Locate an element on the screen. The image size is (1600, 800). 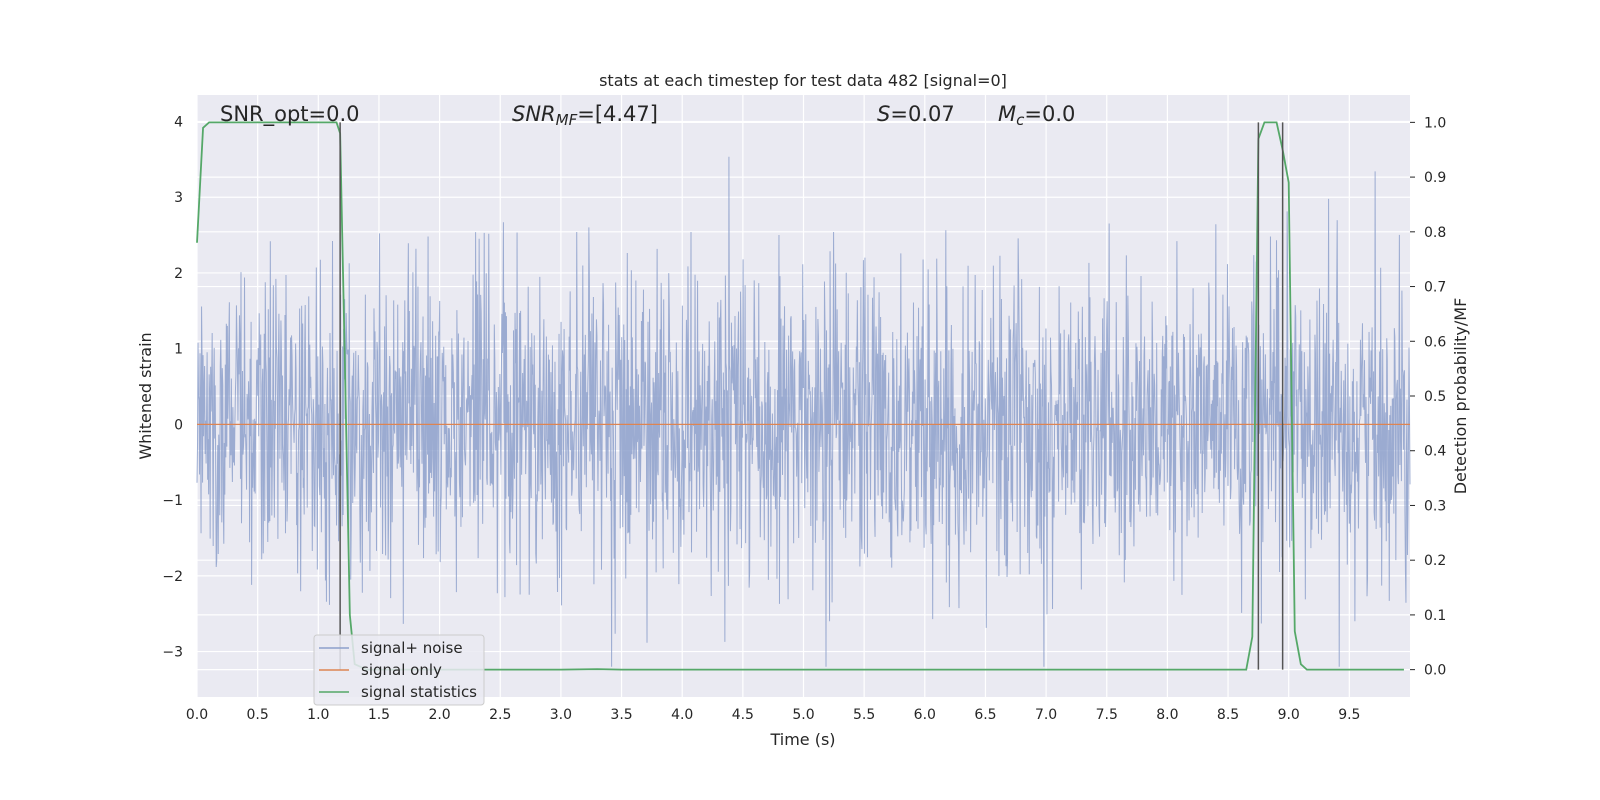
x-tick-label: 5.5 is located at coordinates (864, 715).